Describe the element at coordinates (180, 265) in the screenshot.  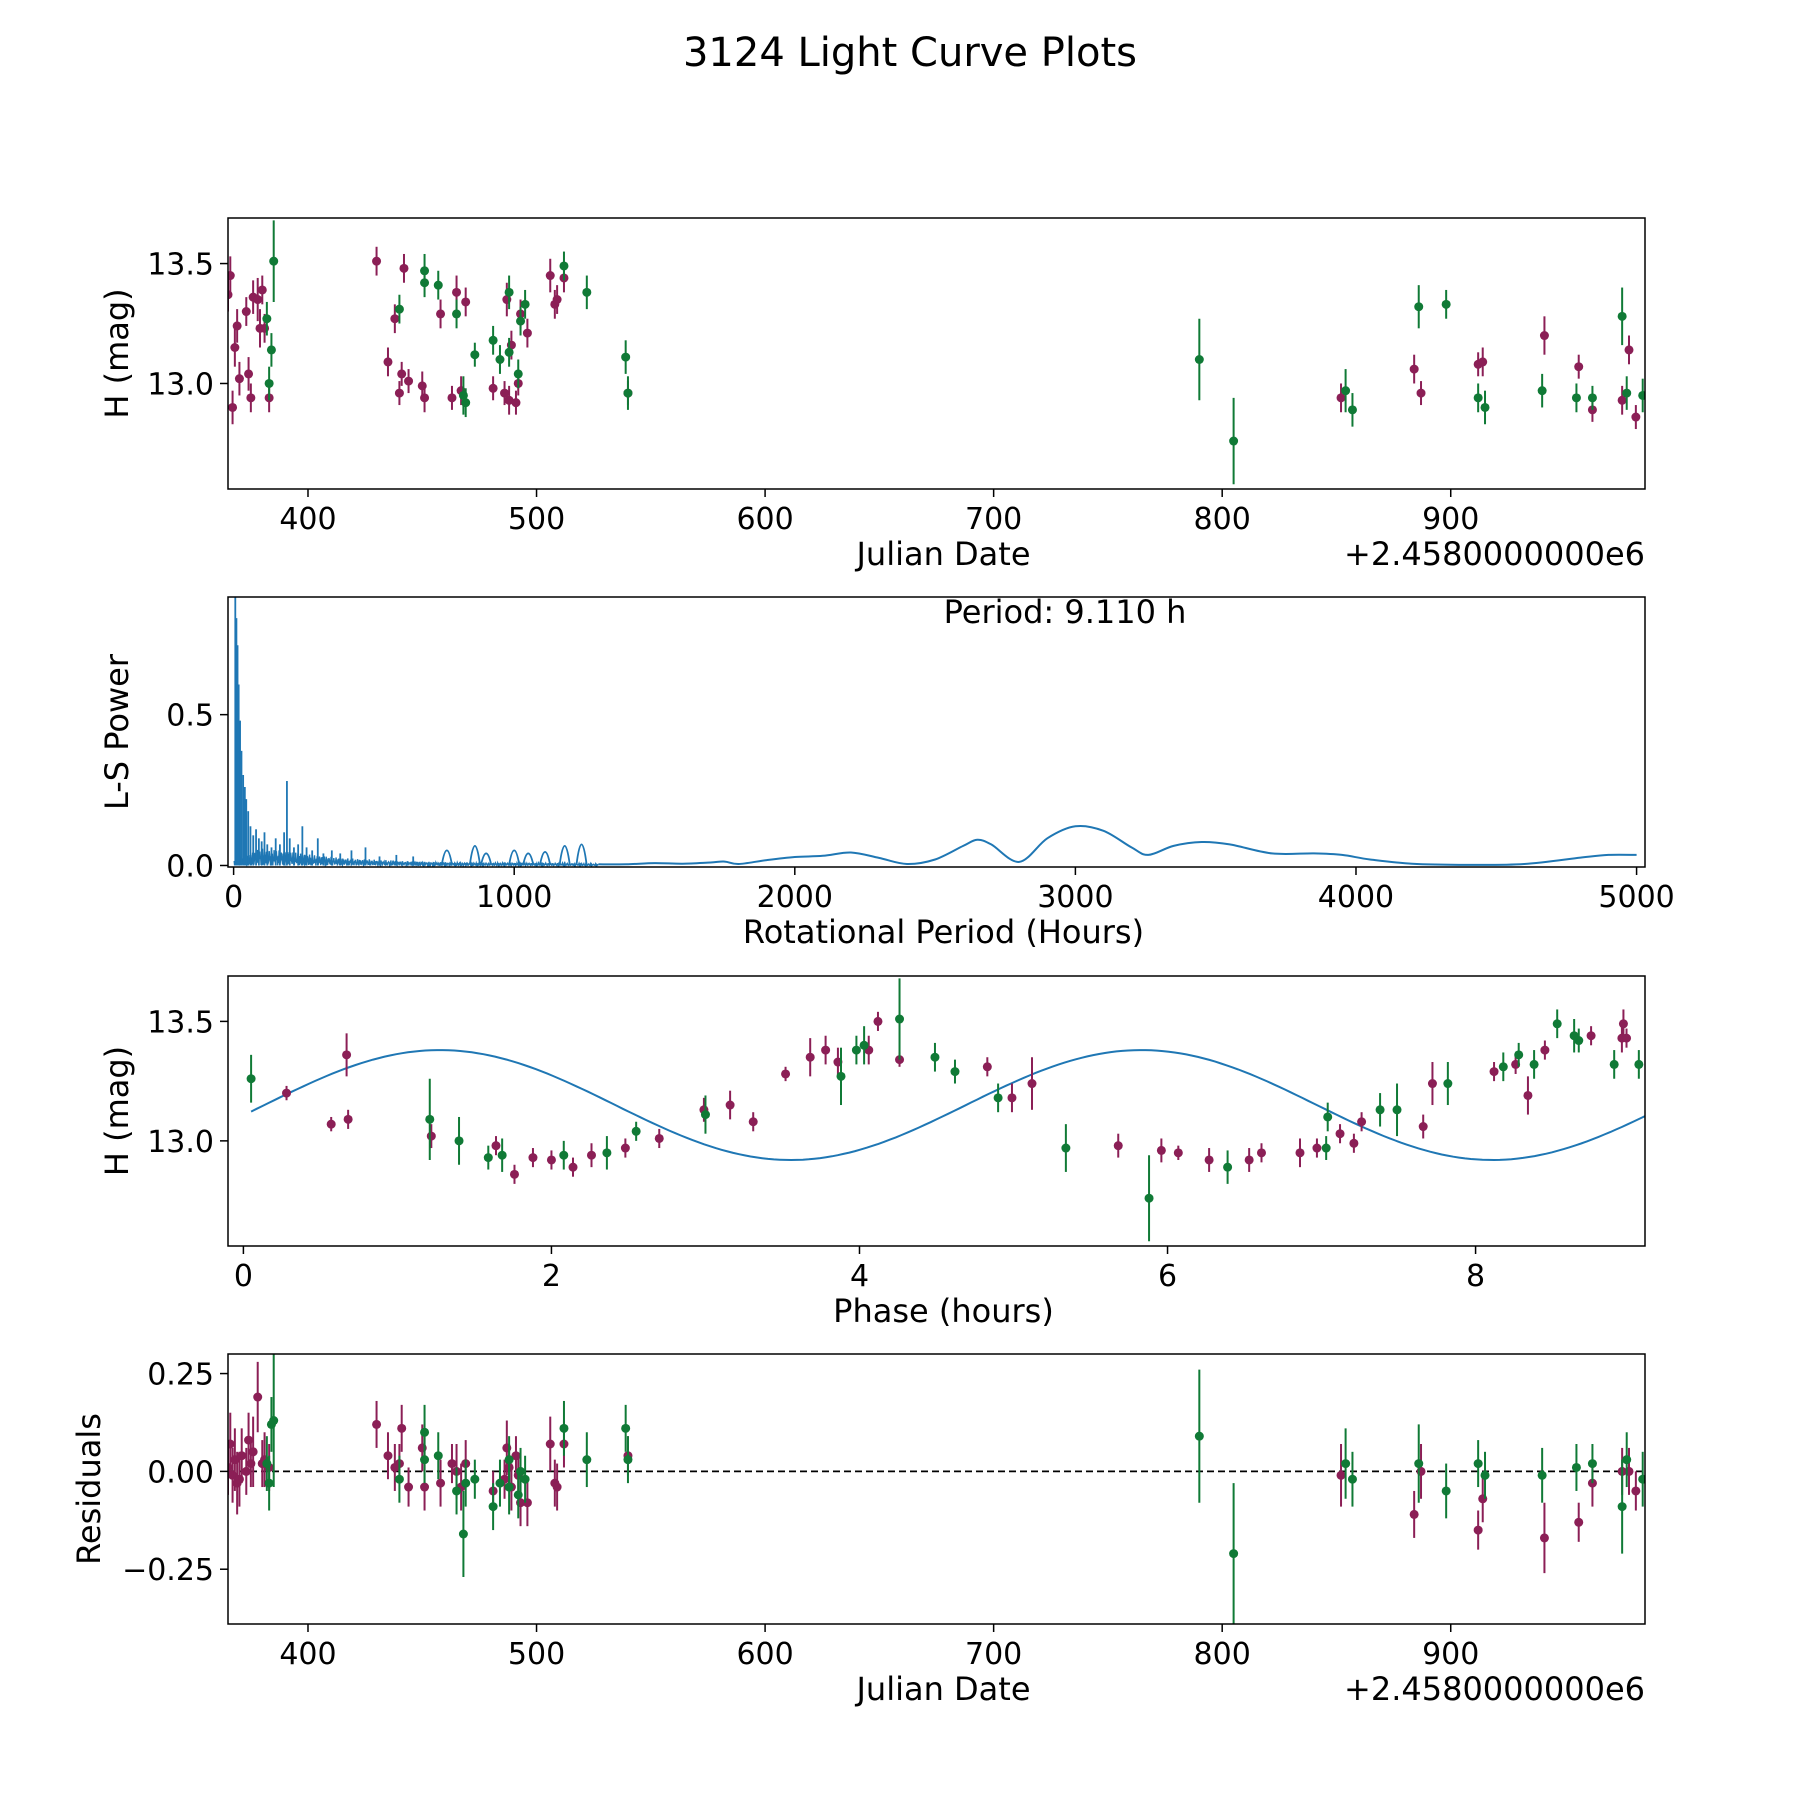
I see `y-tick-label: 13.5` at that location.